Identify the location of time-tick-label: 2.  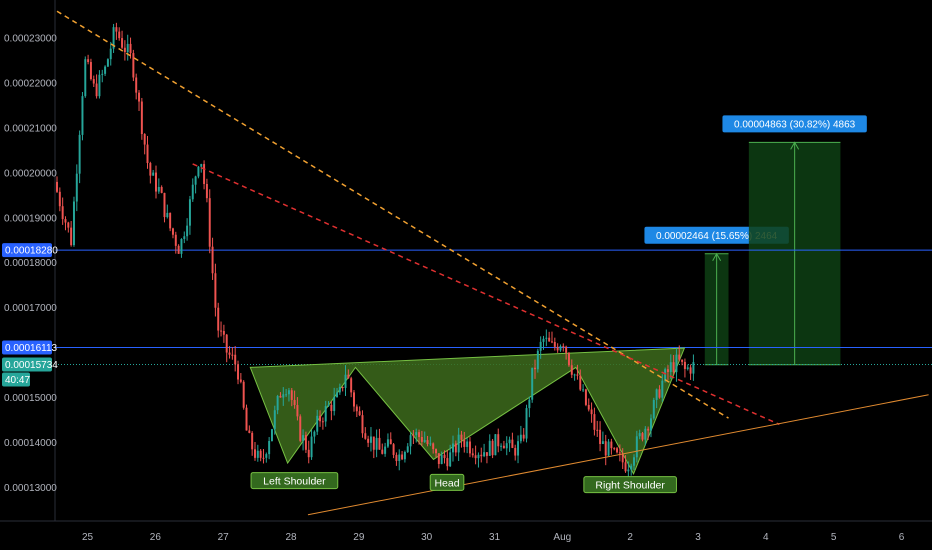
(630, 537).